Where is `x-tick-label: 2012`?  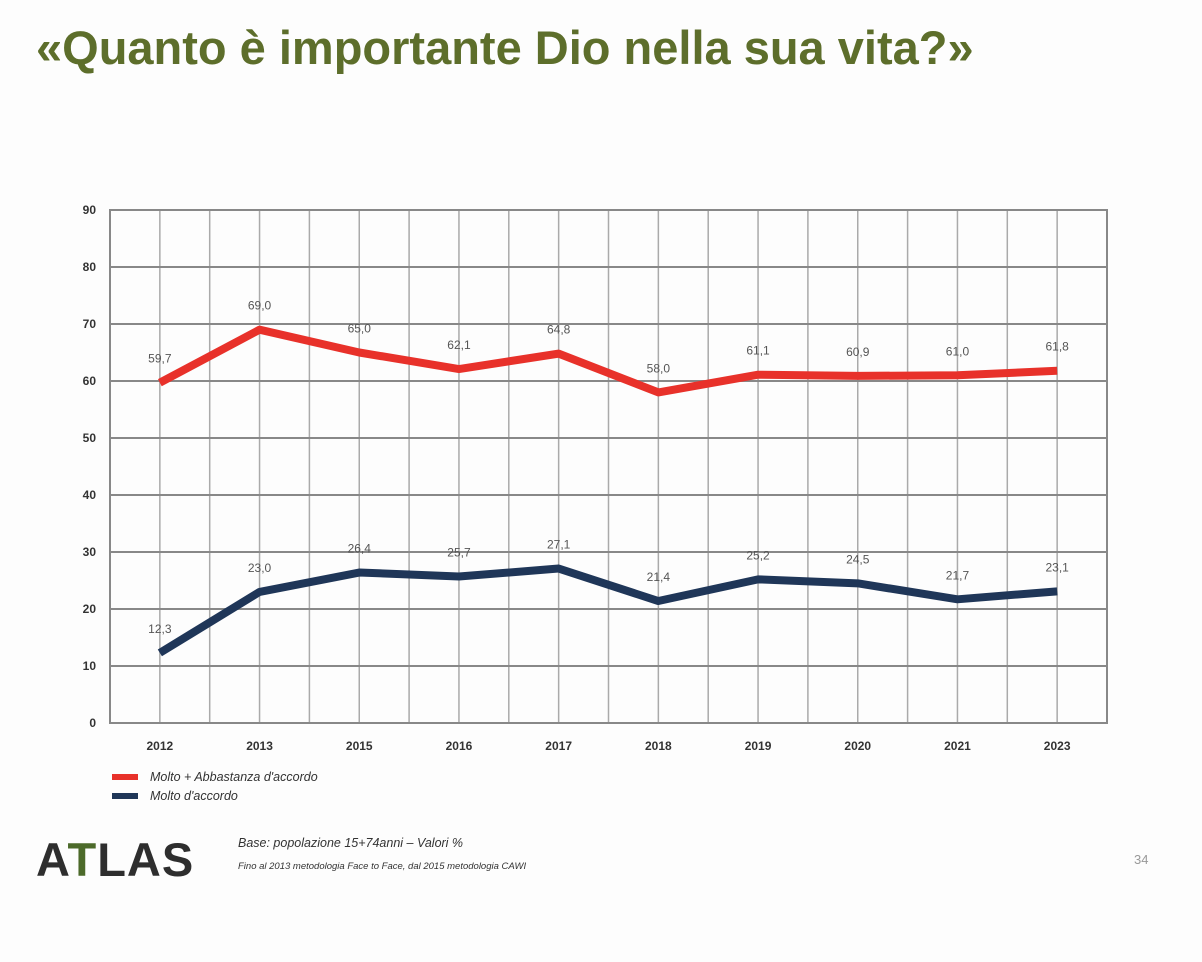
x-tick-label: 2012 is located at coordinates (159, 746).